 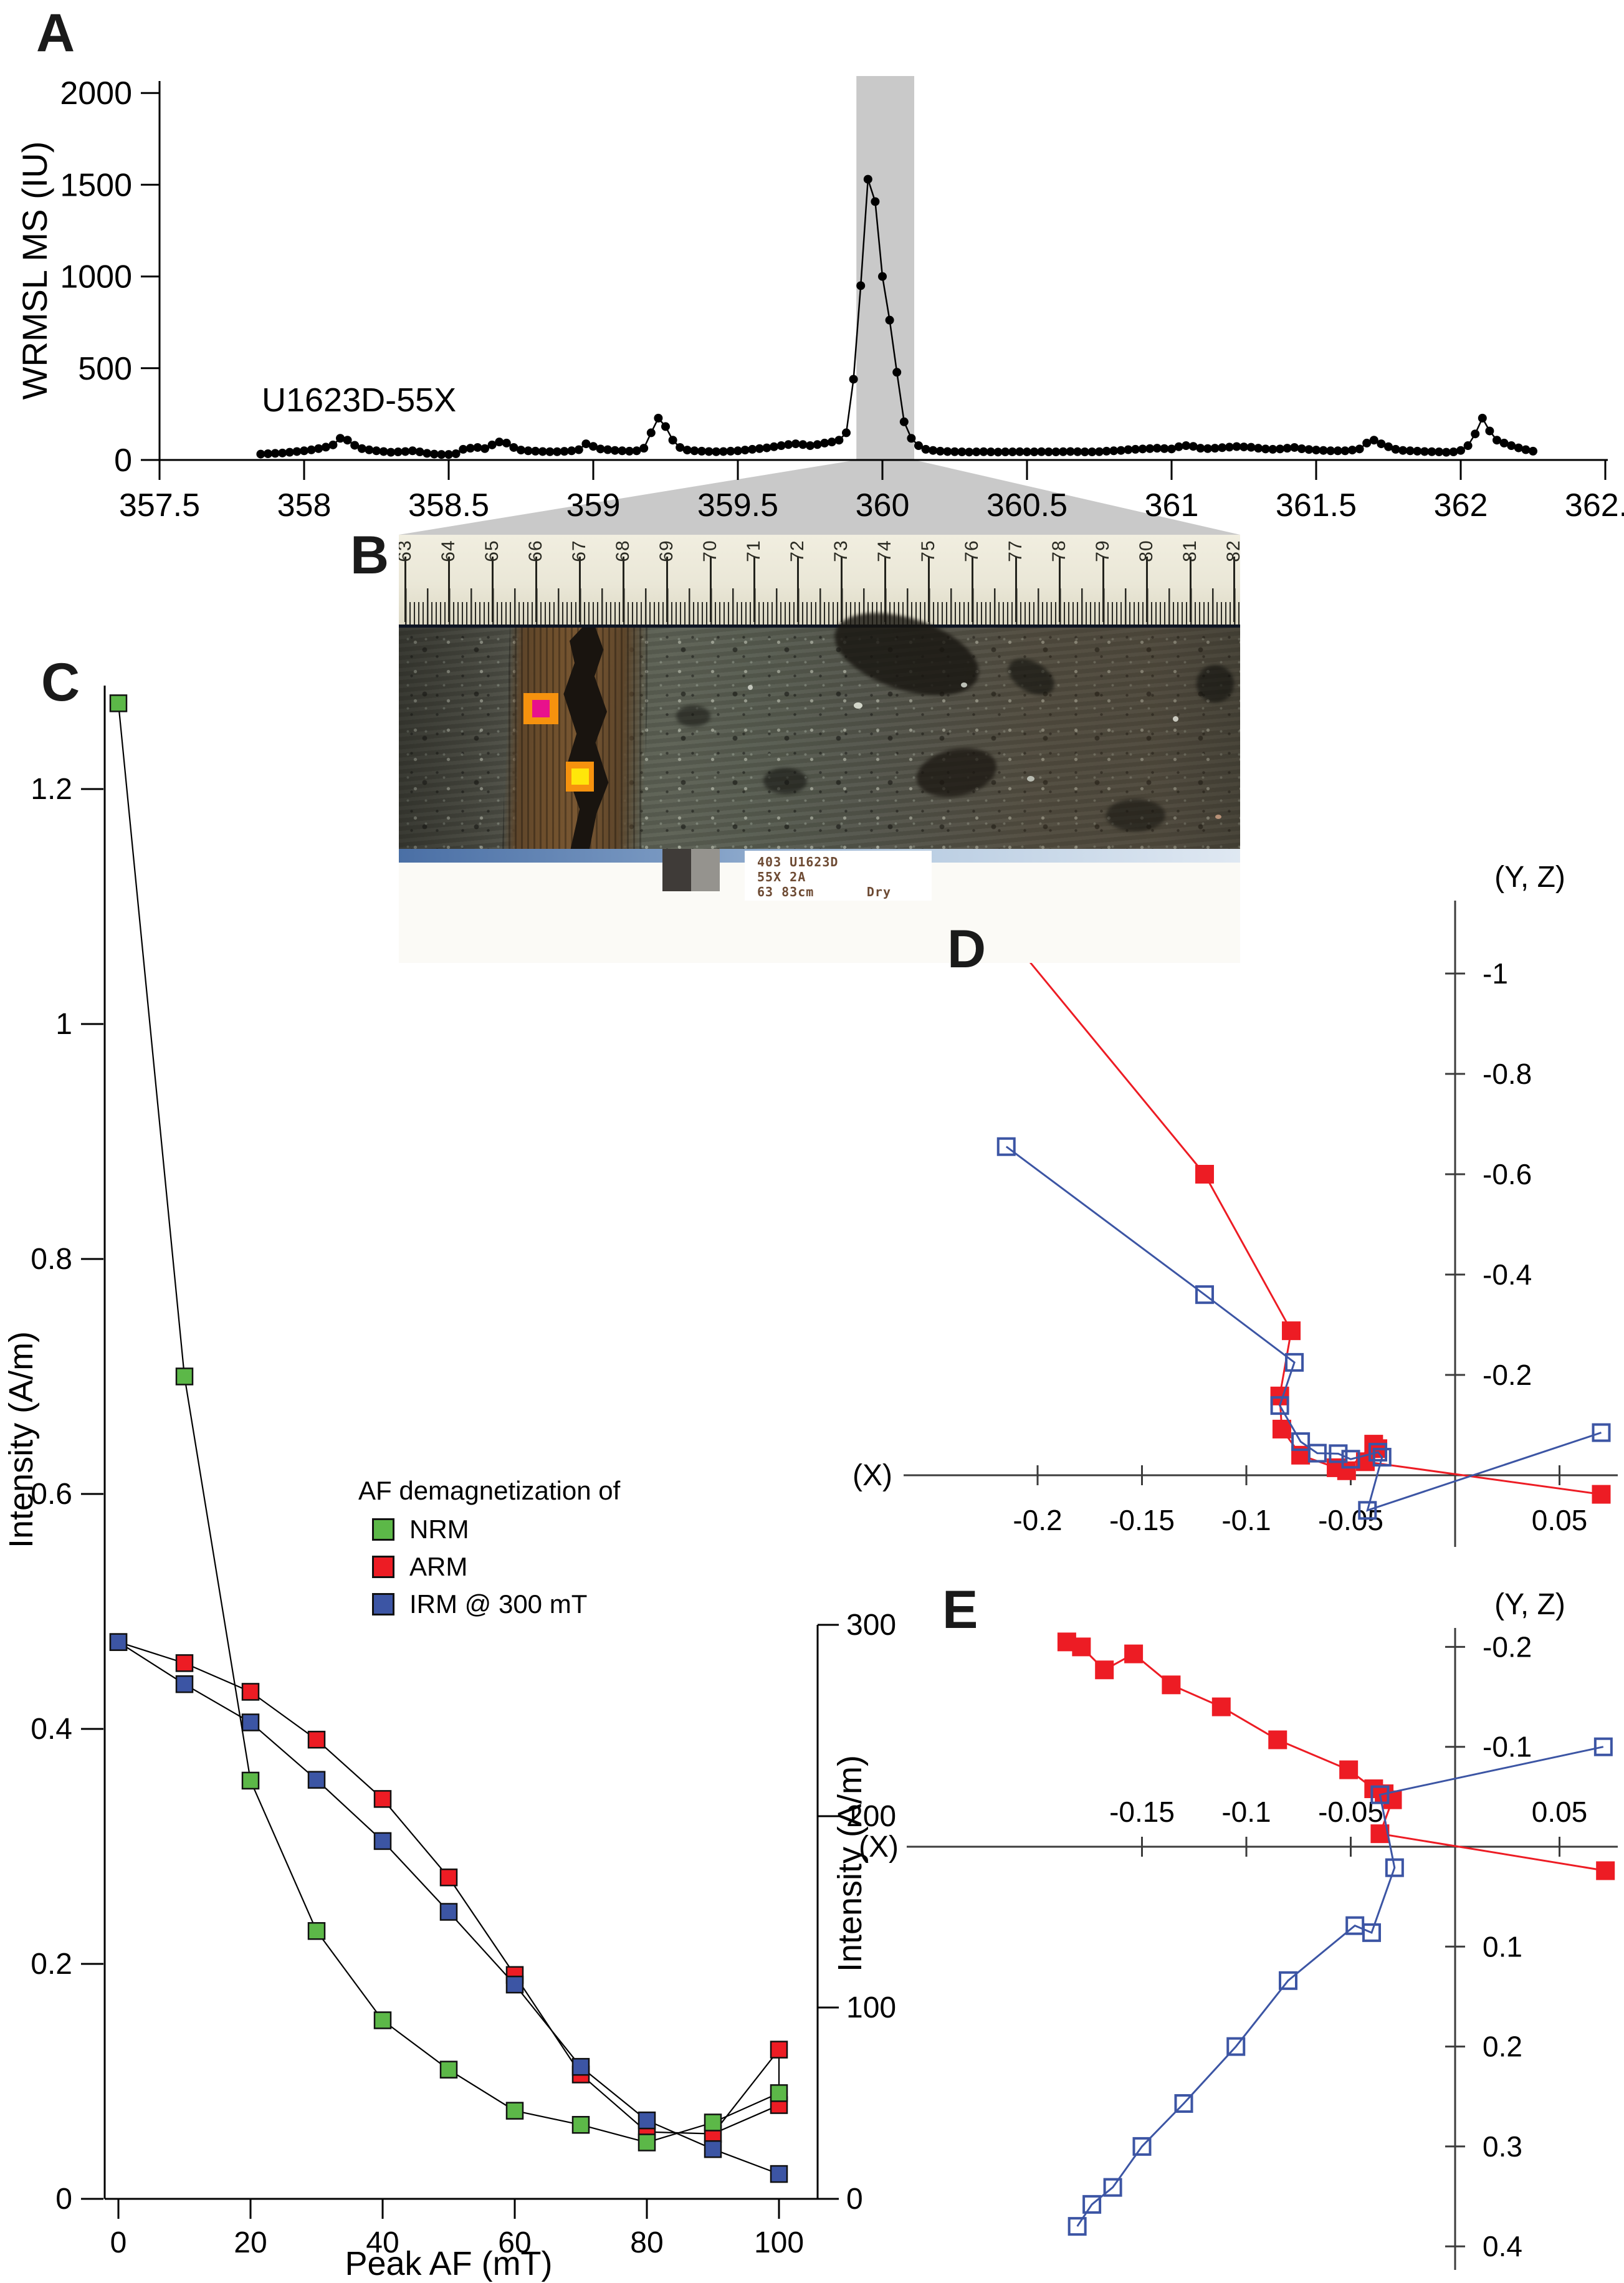 What do you see at coordinates (896, 317) in the screenshot?
I see `a-series-points` at bounding box center [896, 317].